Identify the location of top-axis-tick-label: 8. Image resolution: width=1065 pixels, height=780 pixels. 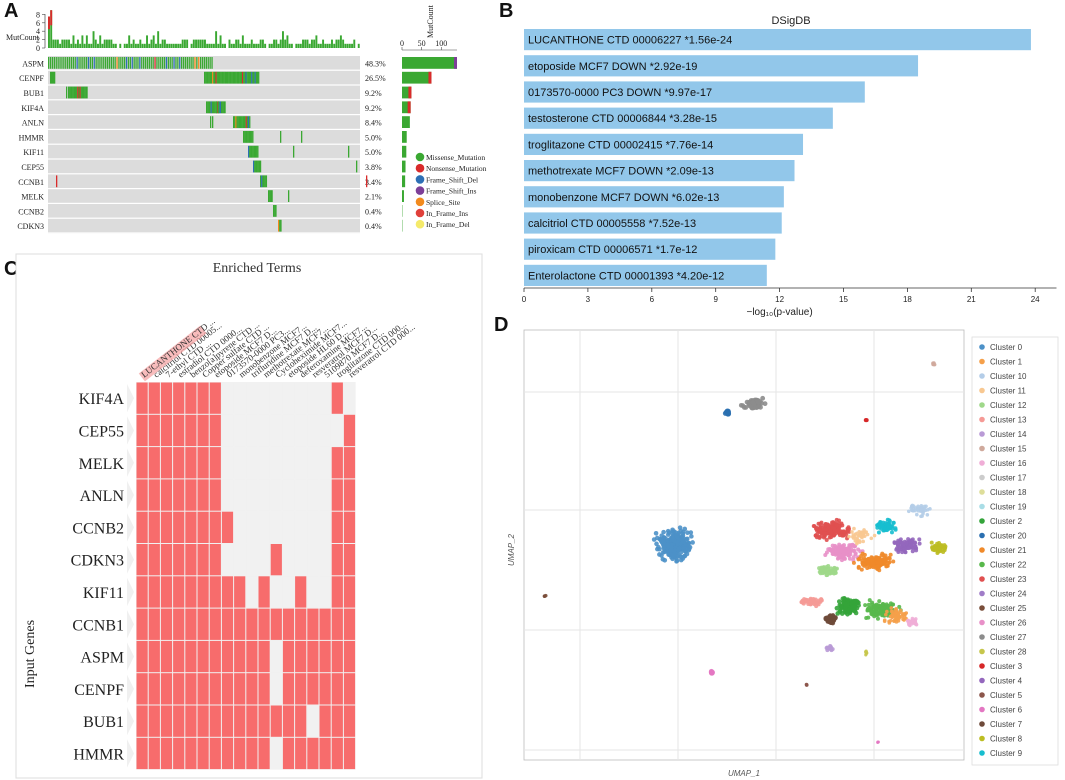
(38, 14).